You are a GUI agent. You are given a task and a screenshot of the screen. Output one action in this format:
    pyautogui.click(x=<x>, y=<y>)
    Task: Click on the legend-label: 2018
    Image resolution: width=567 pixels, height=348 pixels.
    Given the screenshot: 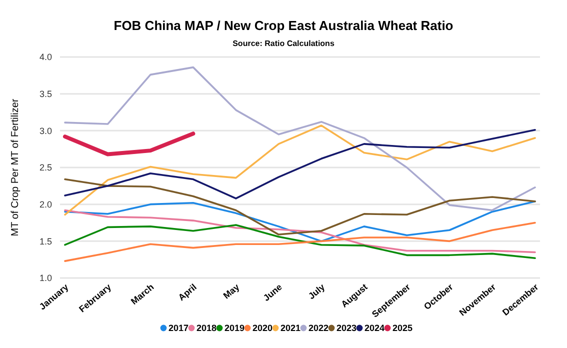 What is the action you would take?
    pyautogui.click(x=206, y=328)
    